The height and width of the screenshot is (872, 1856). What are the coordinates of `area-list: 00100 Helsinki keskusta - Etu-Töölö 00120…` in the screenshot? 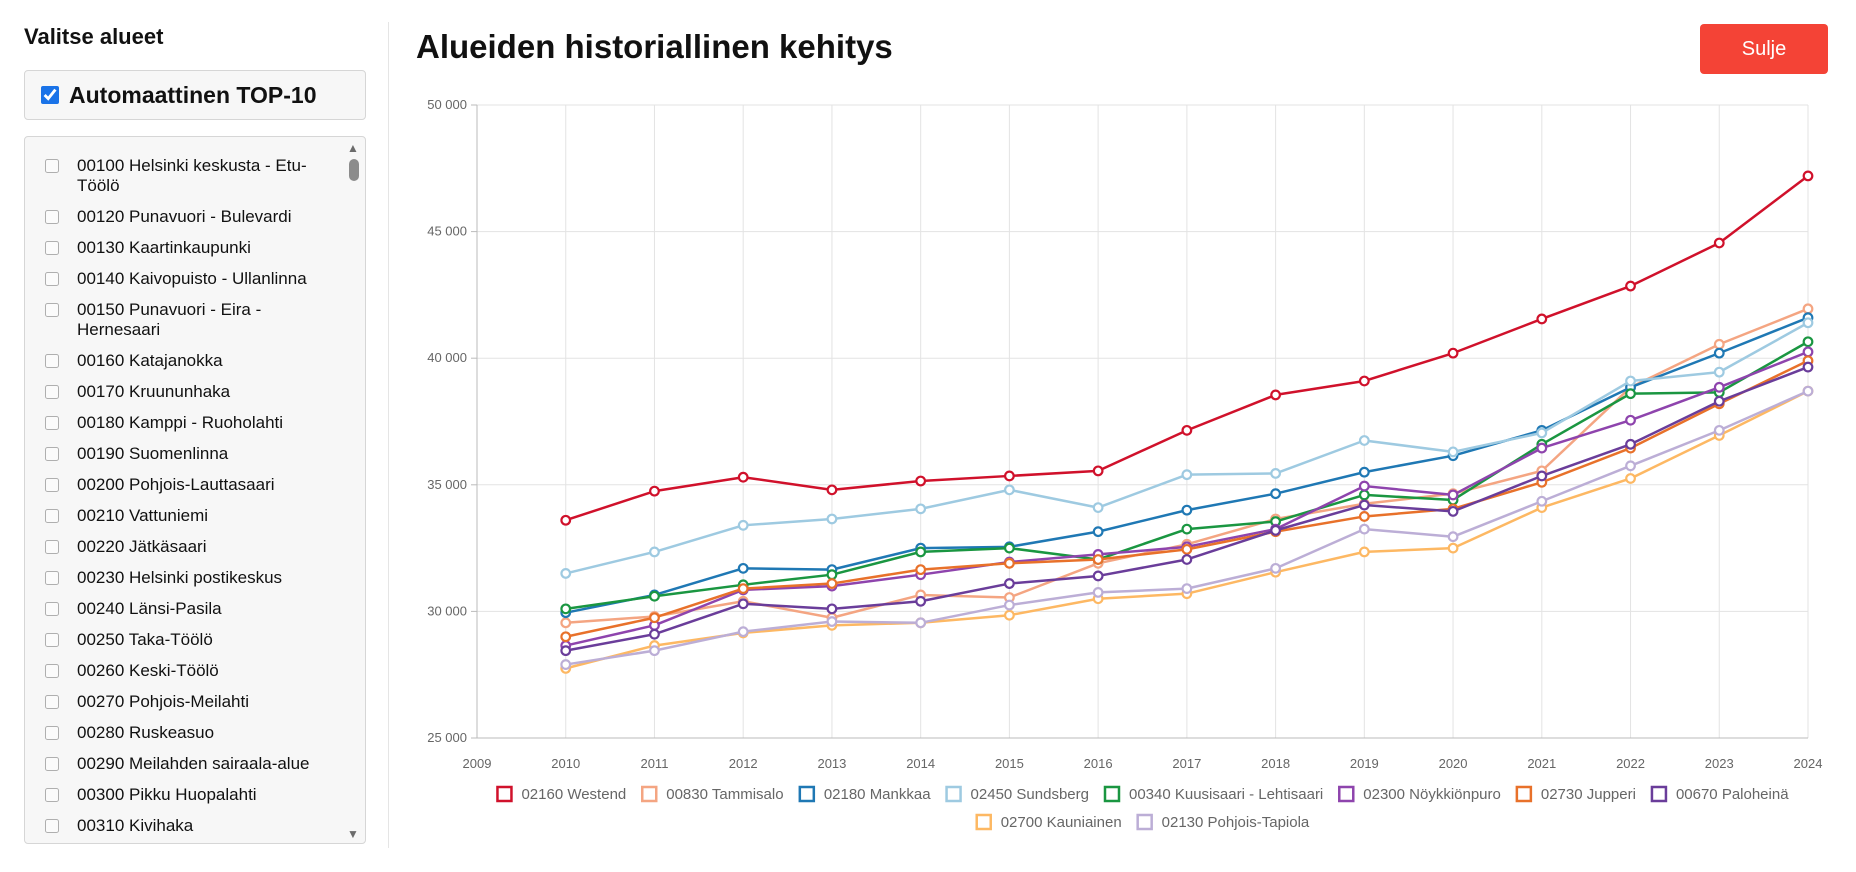 It's located at (195, 490).